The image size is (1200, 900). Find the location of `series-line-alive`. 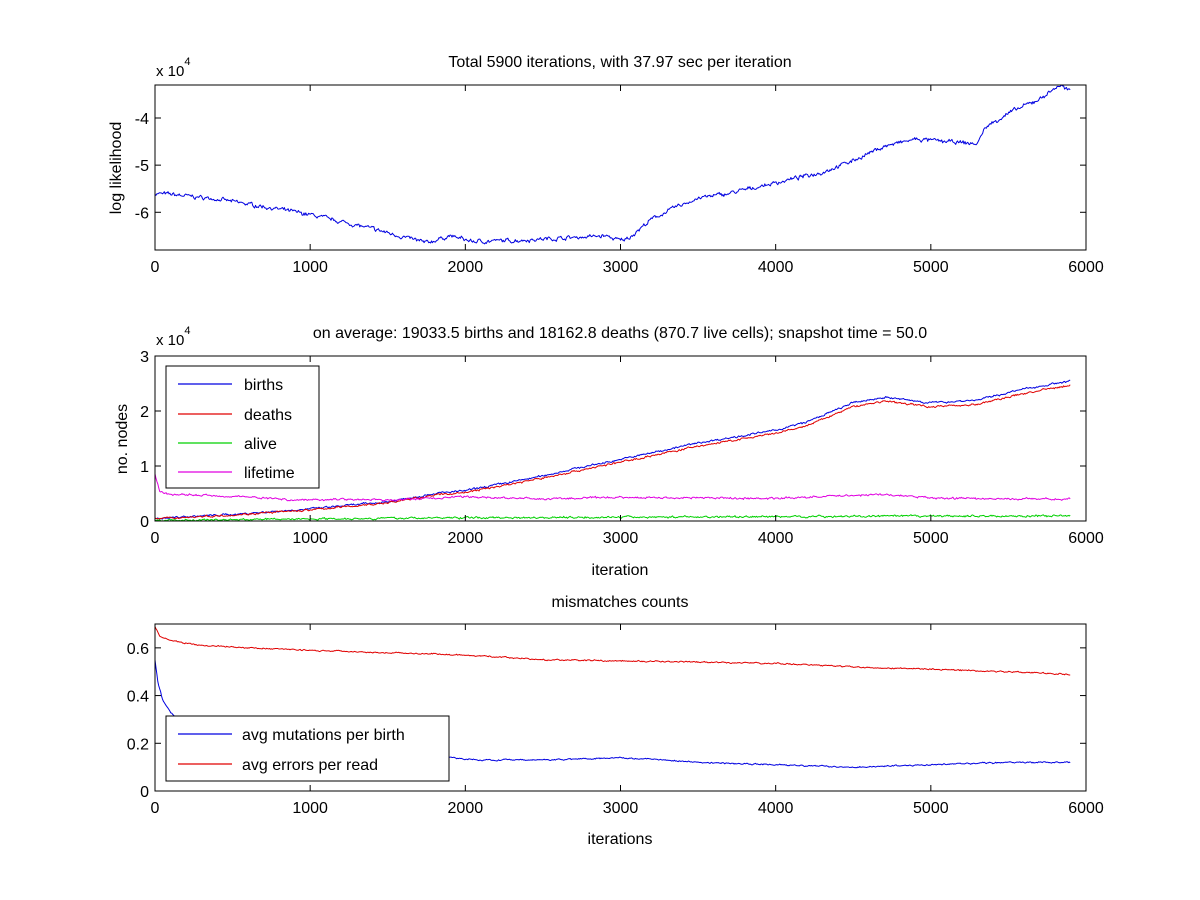

series-line-alive is located at coordinates (612, 518).